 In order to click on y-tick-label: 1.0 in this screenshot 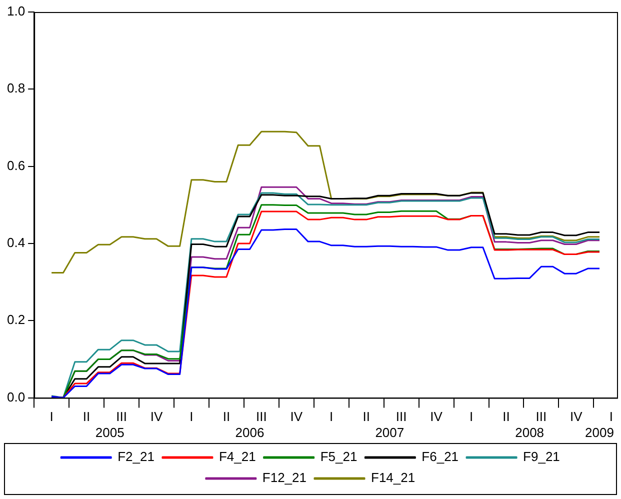, I will do `click(16, 11)`.